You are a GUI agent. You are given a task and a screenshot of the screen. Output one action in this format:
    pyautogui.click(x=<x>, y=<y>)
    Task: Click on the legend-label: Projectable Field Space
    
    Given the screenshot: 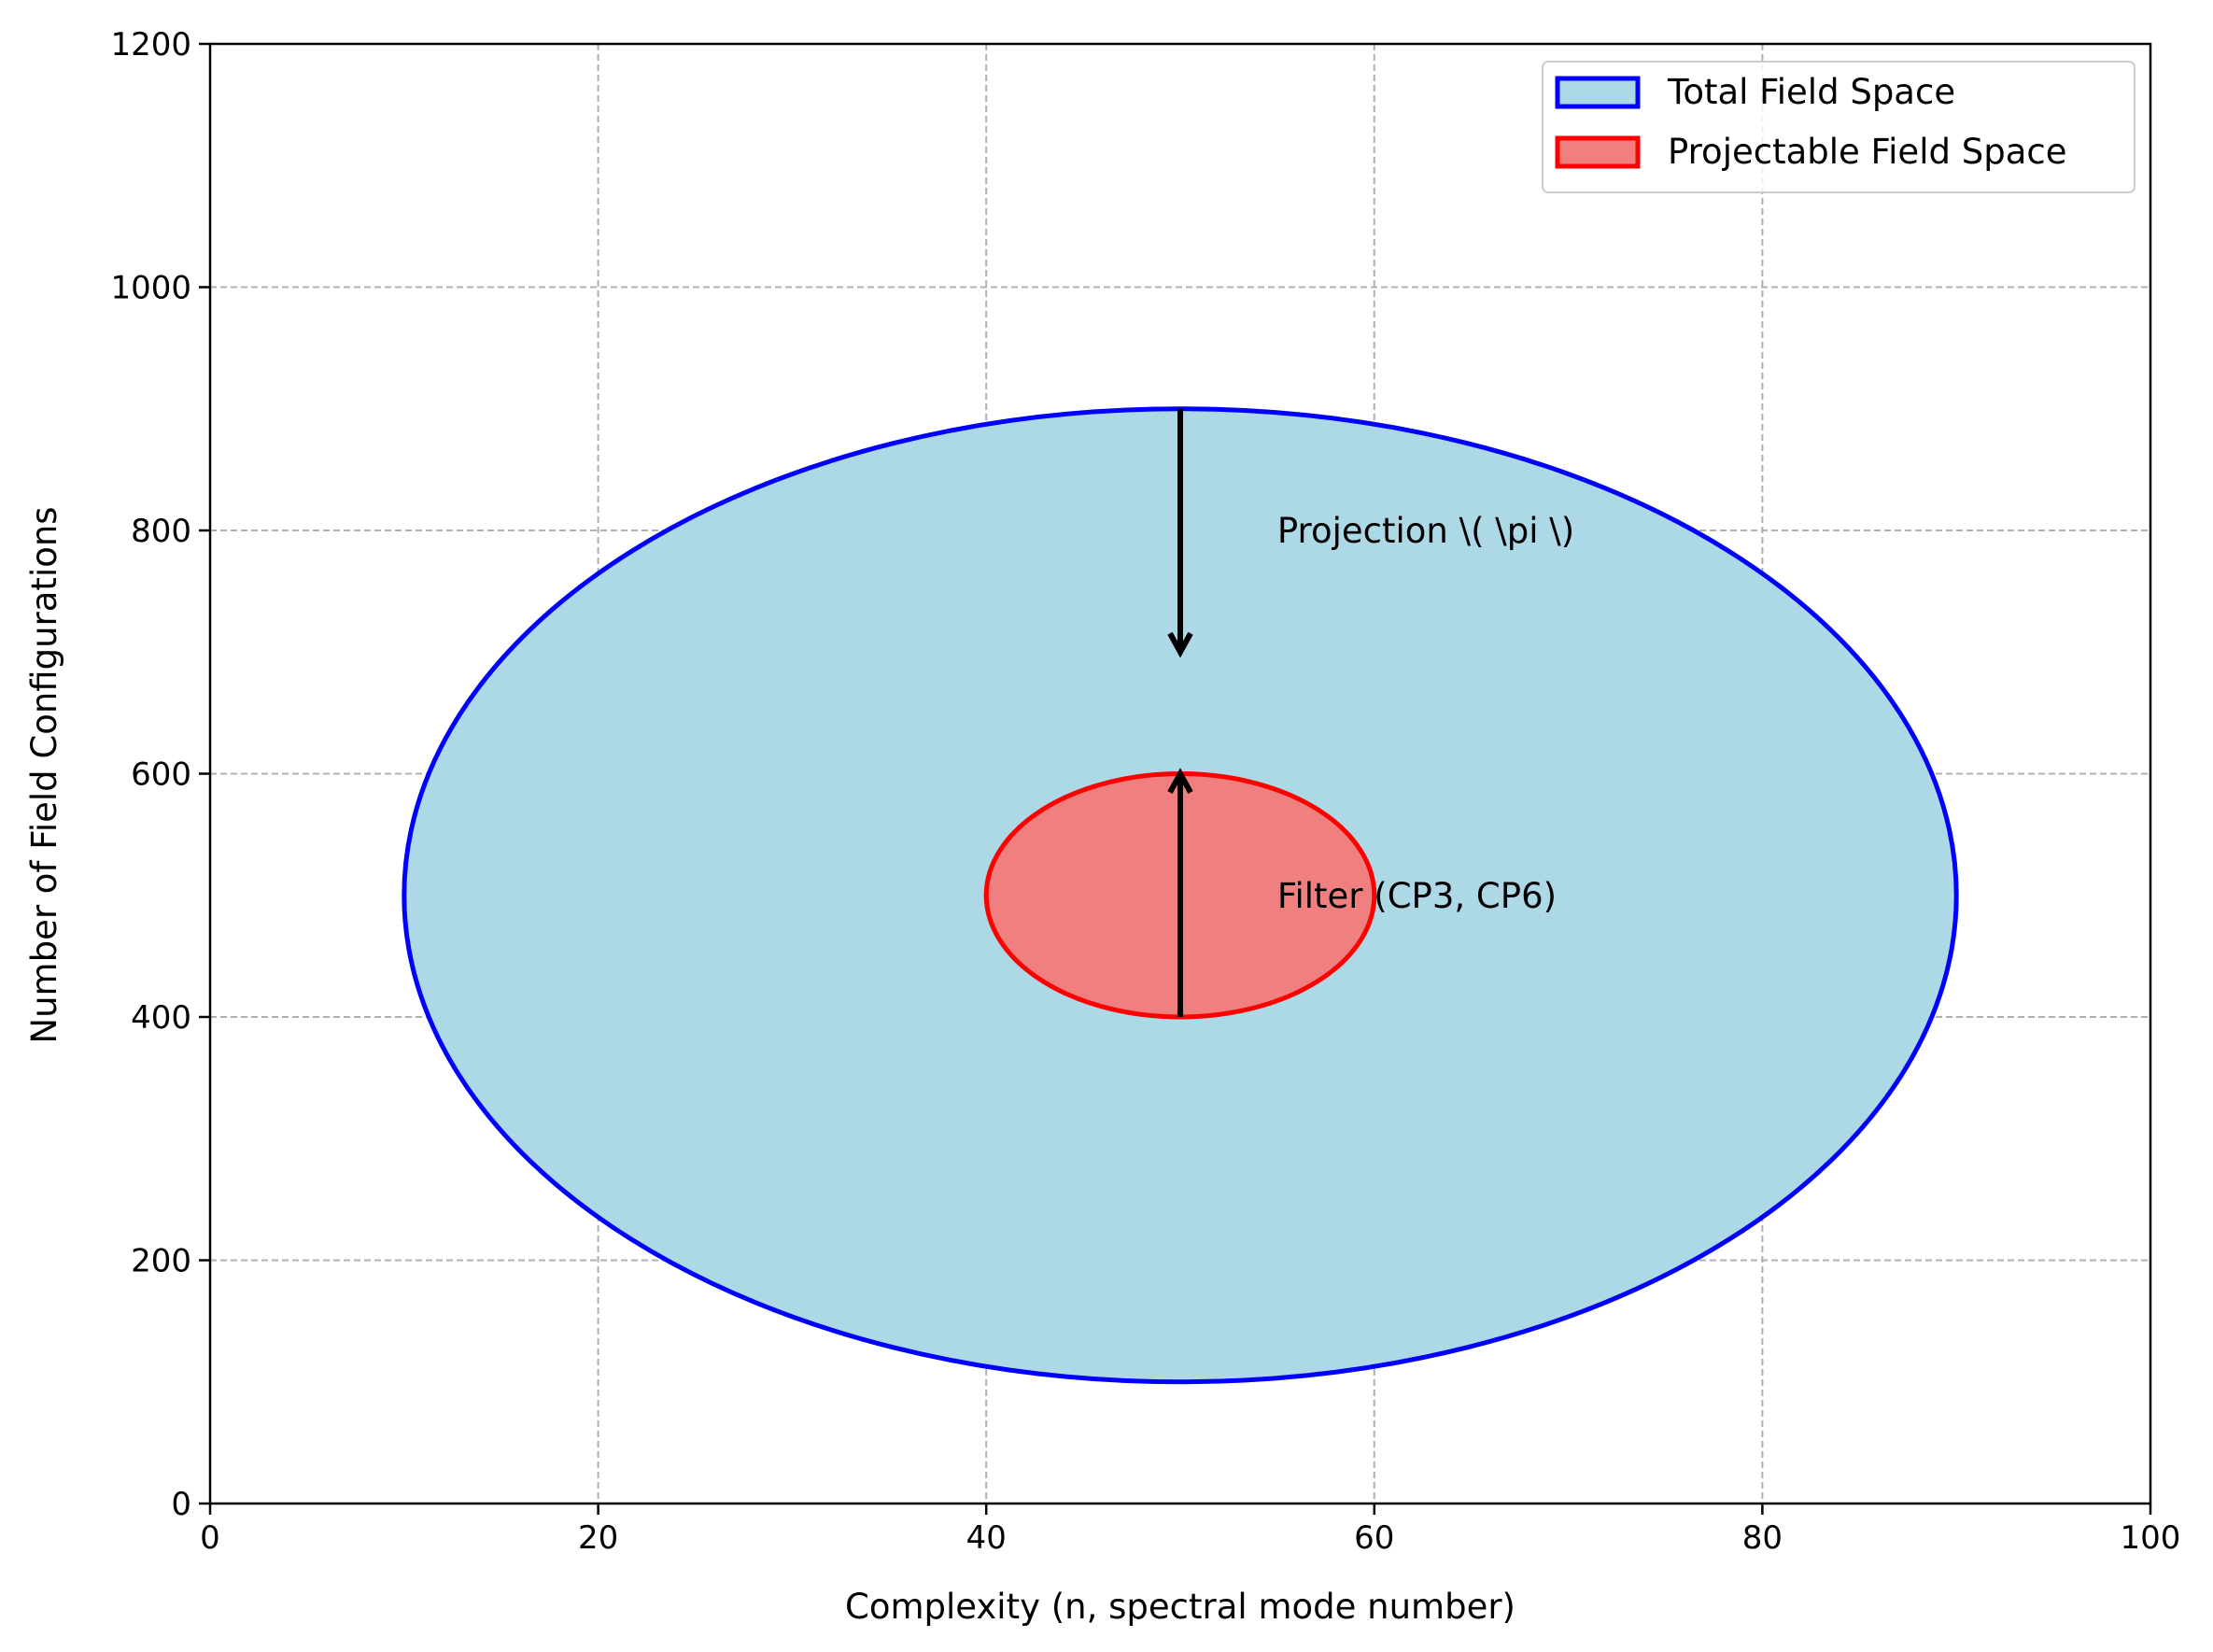 What is the action you would take?
    pyautogui.click(x=1867, y=152)
    